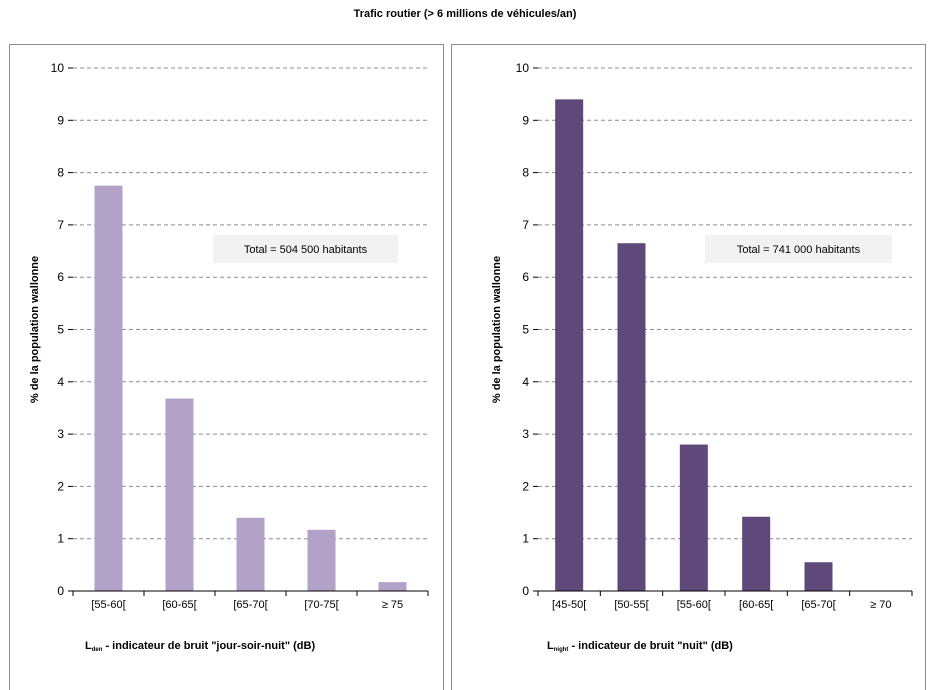  Describe the element at coordinates (569, 605) in the screenshot. I see `category-label: [45-50[` at that location.